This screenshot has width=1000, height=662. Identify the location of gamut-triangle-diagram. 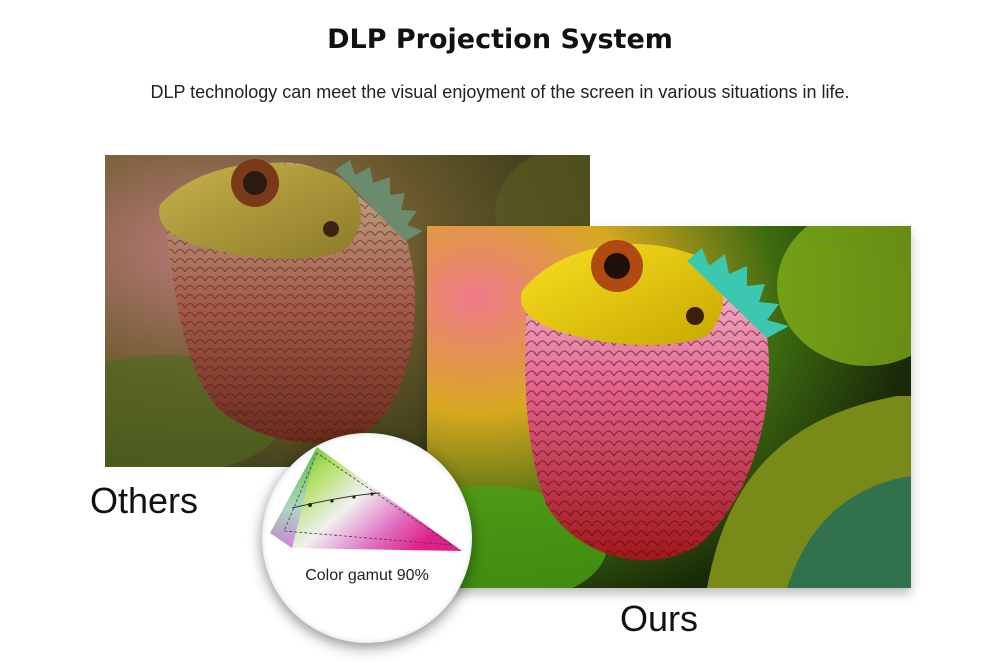
(366, 499).